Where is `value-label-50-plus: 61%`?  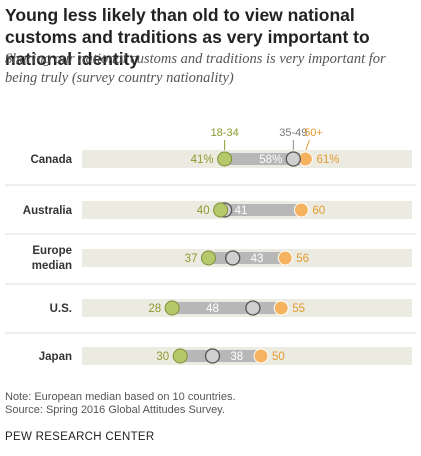
value-label-50-plus: 61% is located at coordinates (327, 160).